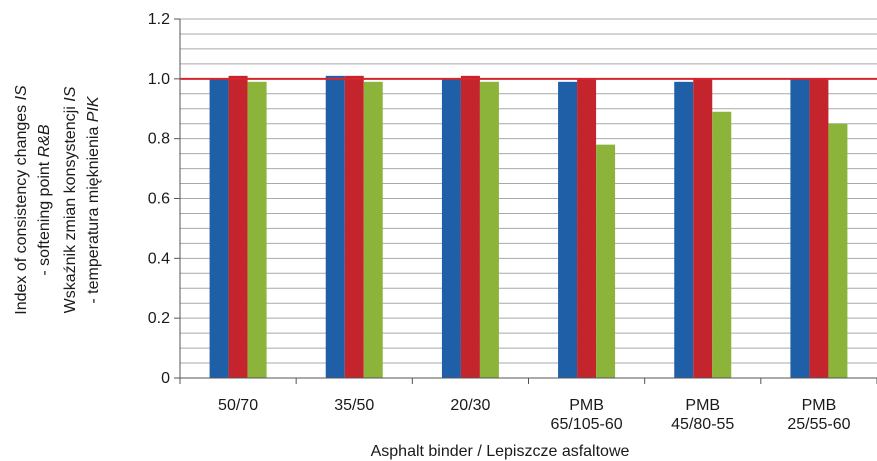 The height and width of the screenshot is (461, 877). I want to click on x-category-label: PMB 45/80-55, so click(702, 415).